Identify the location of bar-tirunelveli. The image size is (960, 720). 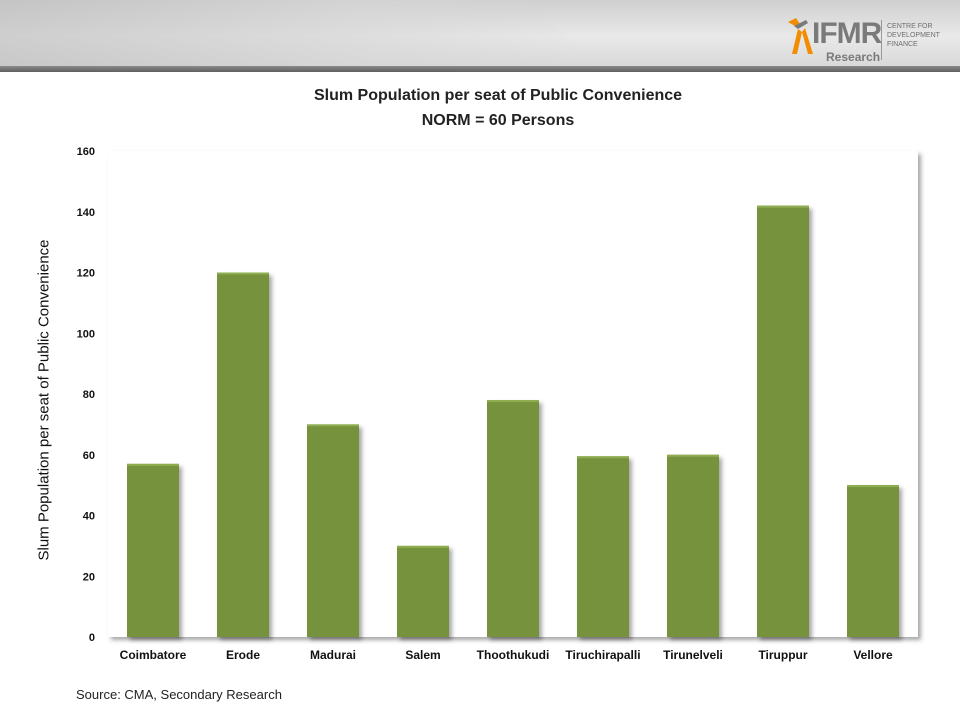
(693, 545).